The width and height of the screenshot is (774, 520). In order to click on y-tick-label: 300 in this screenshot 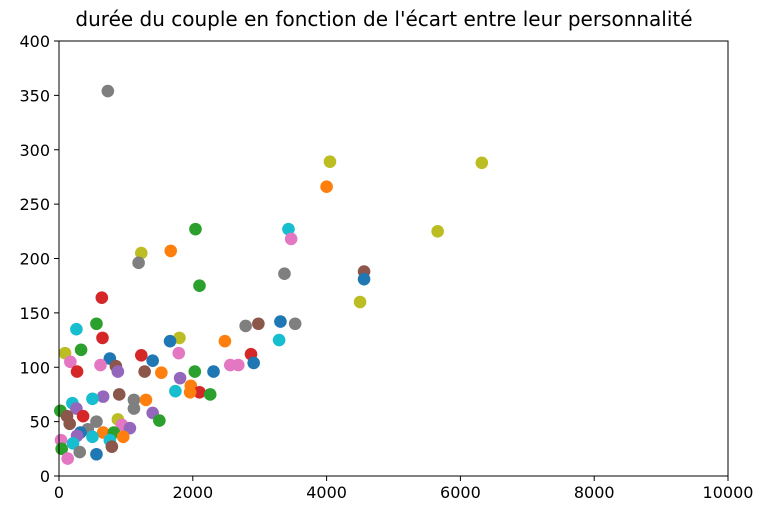, I will do `click(34, 150)`.